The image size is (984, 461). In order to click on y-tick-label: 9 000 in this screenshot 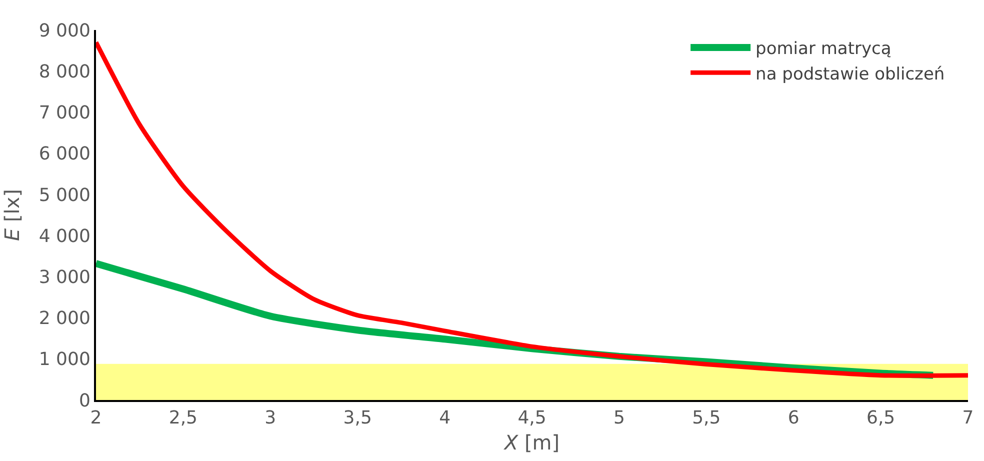, I will do `click(64, 31)`.